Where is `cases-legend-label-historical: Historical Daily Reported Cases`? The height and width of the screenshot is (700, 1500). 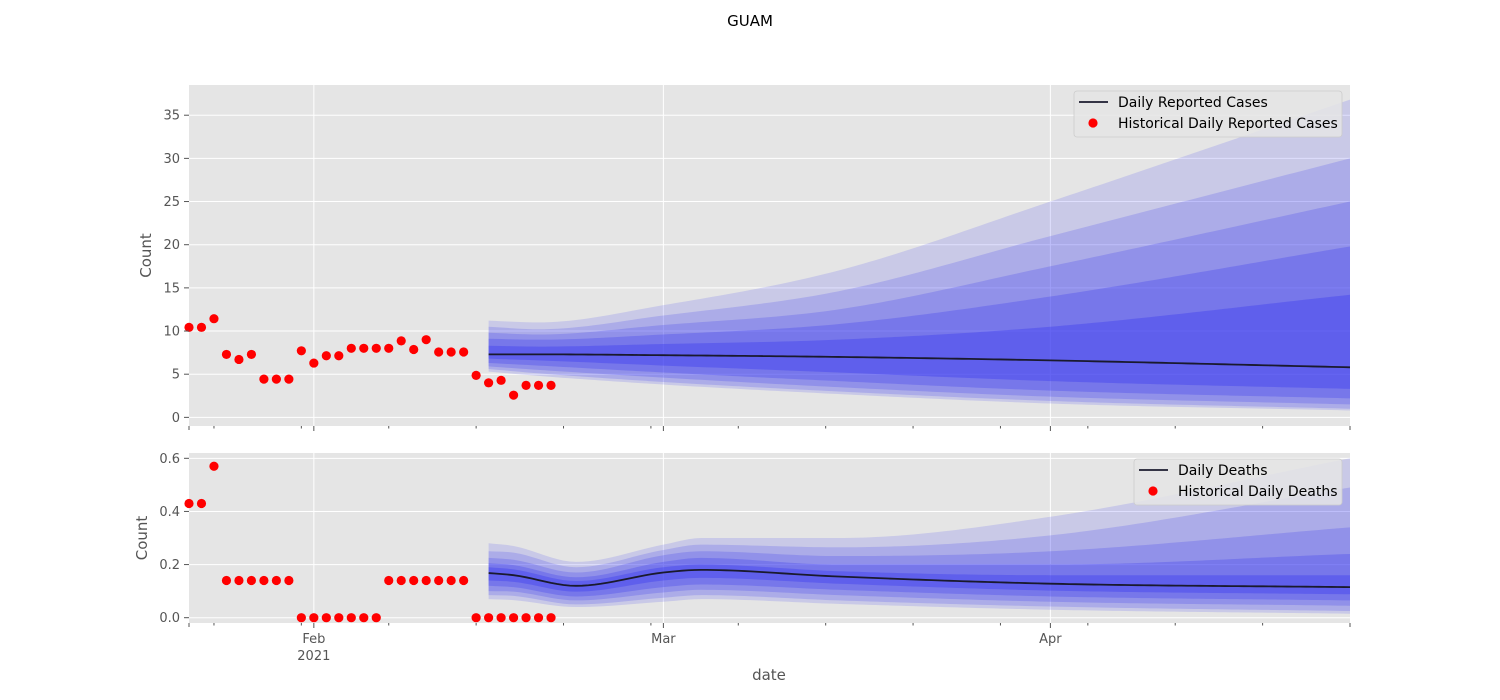
cases-legend-label-historical: Historical Daily Reported Cases is located at coordinates (1228, 124).